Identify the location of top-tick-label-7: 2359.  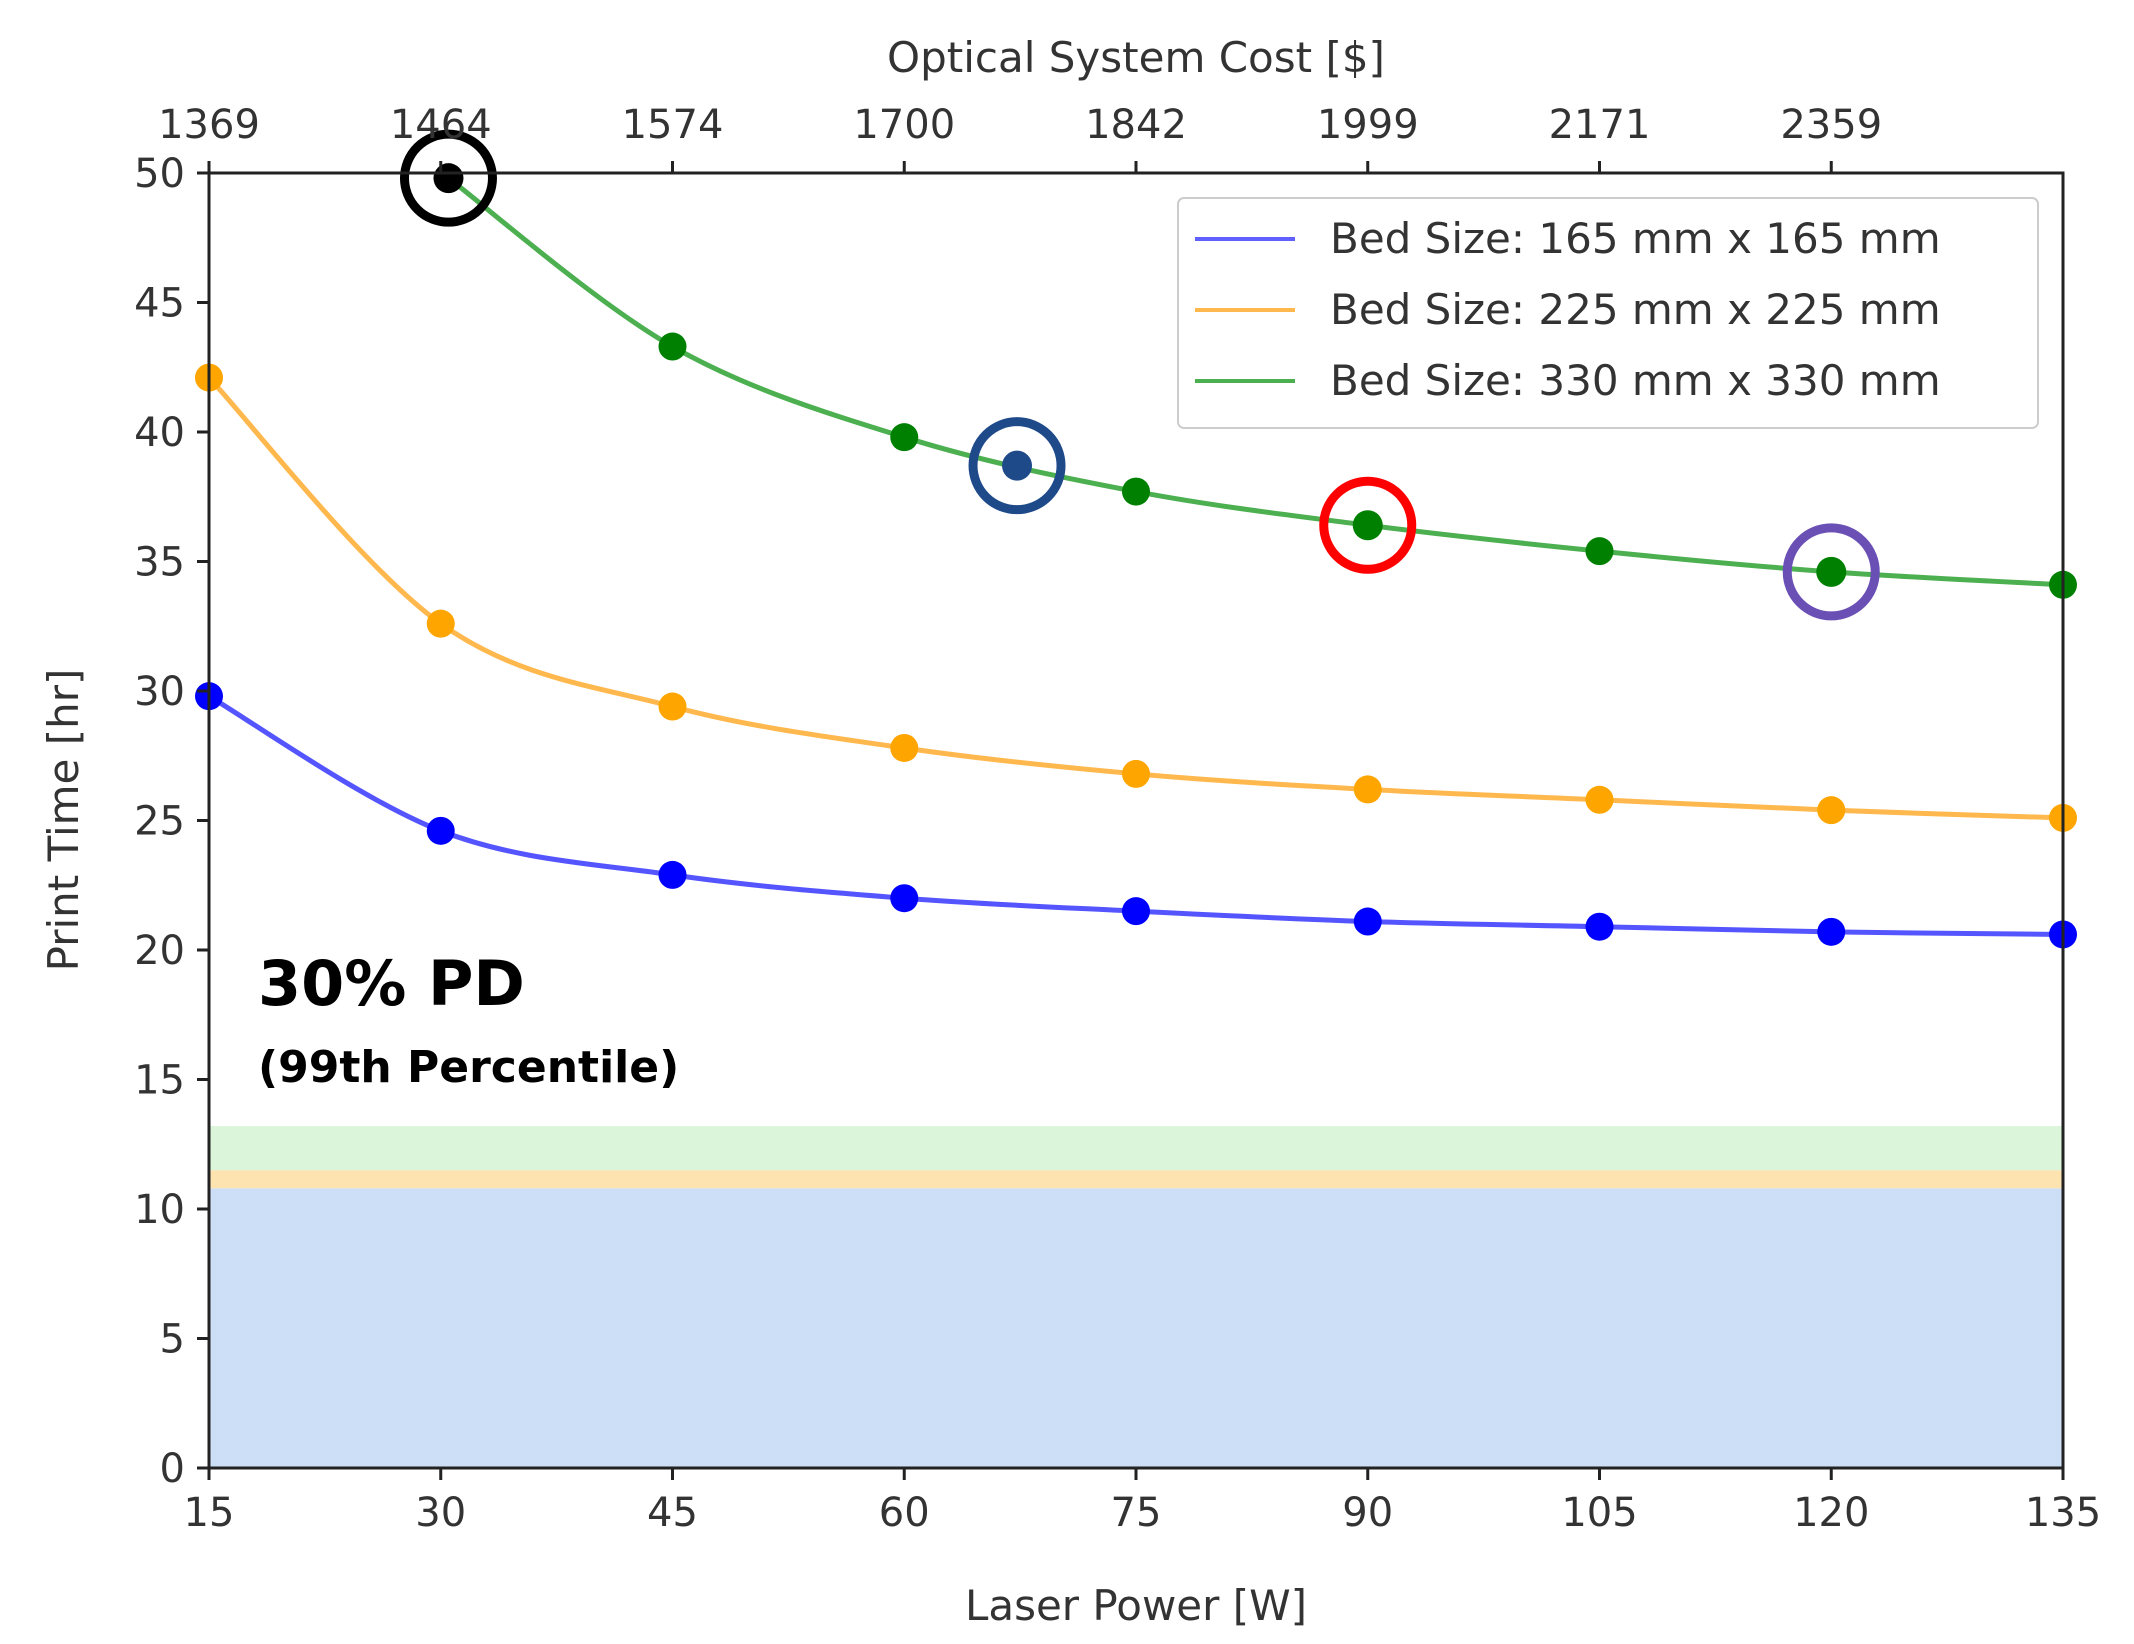
(1831, 125).